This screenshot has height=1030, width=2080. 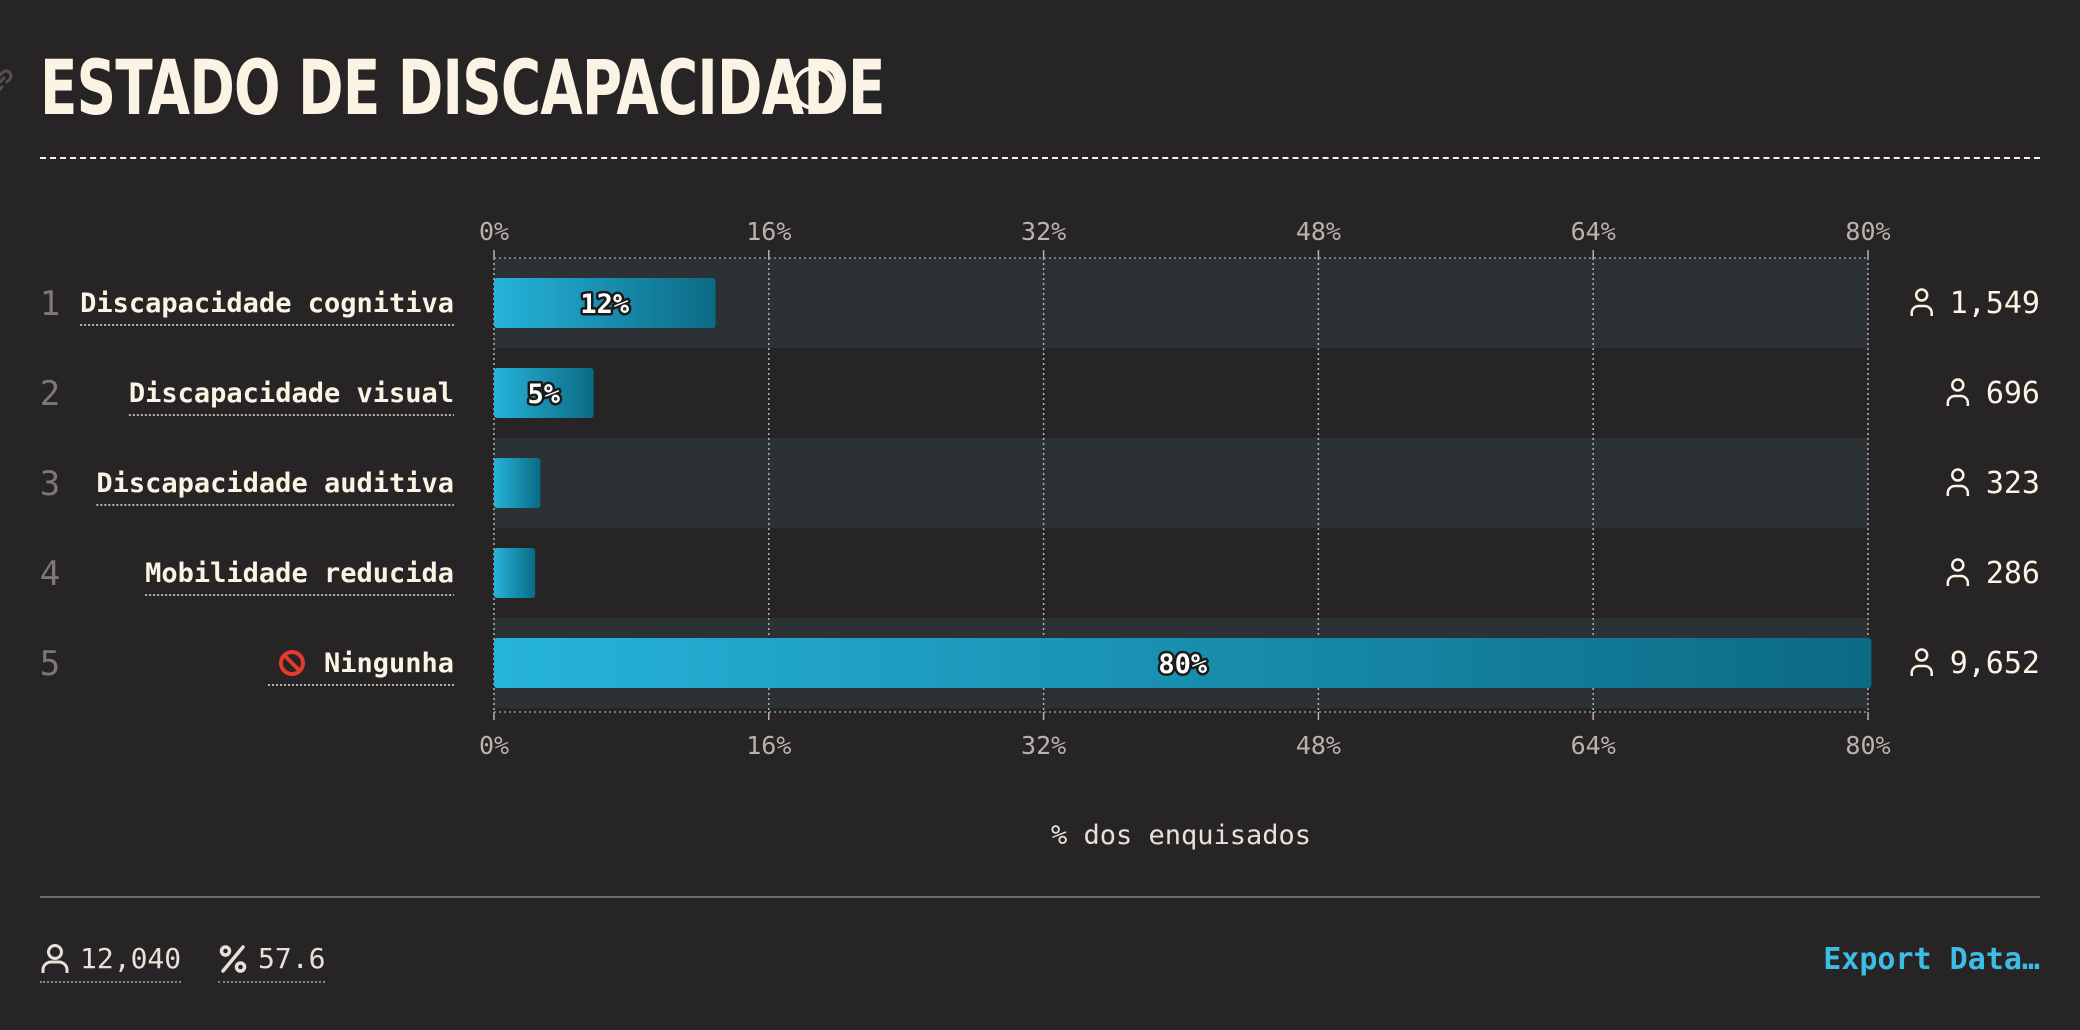 What do you see at coordinates (2013, 393) in the screenshot?
I see `respondent-count-label: 696` at bounding box center [2013, 393].